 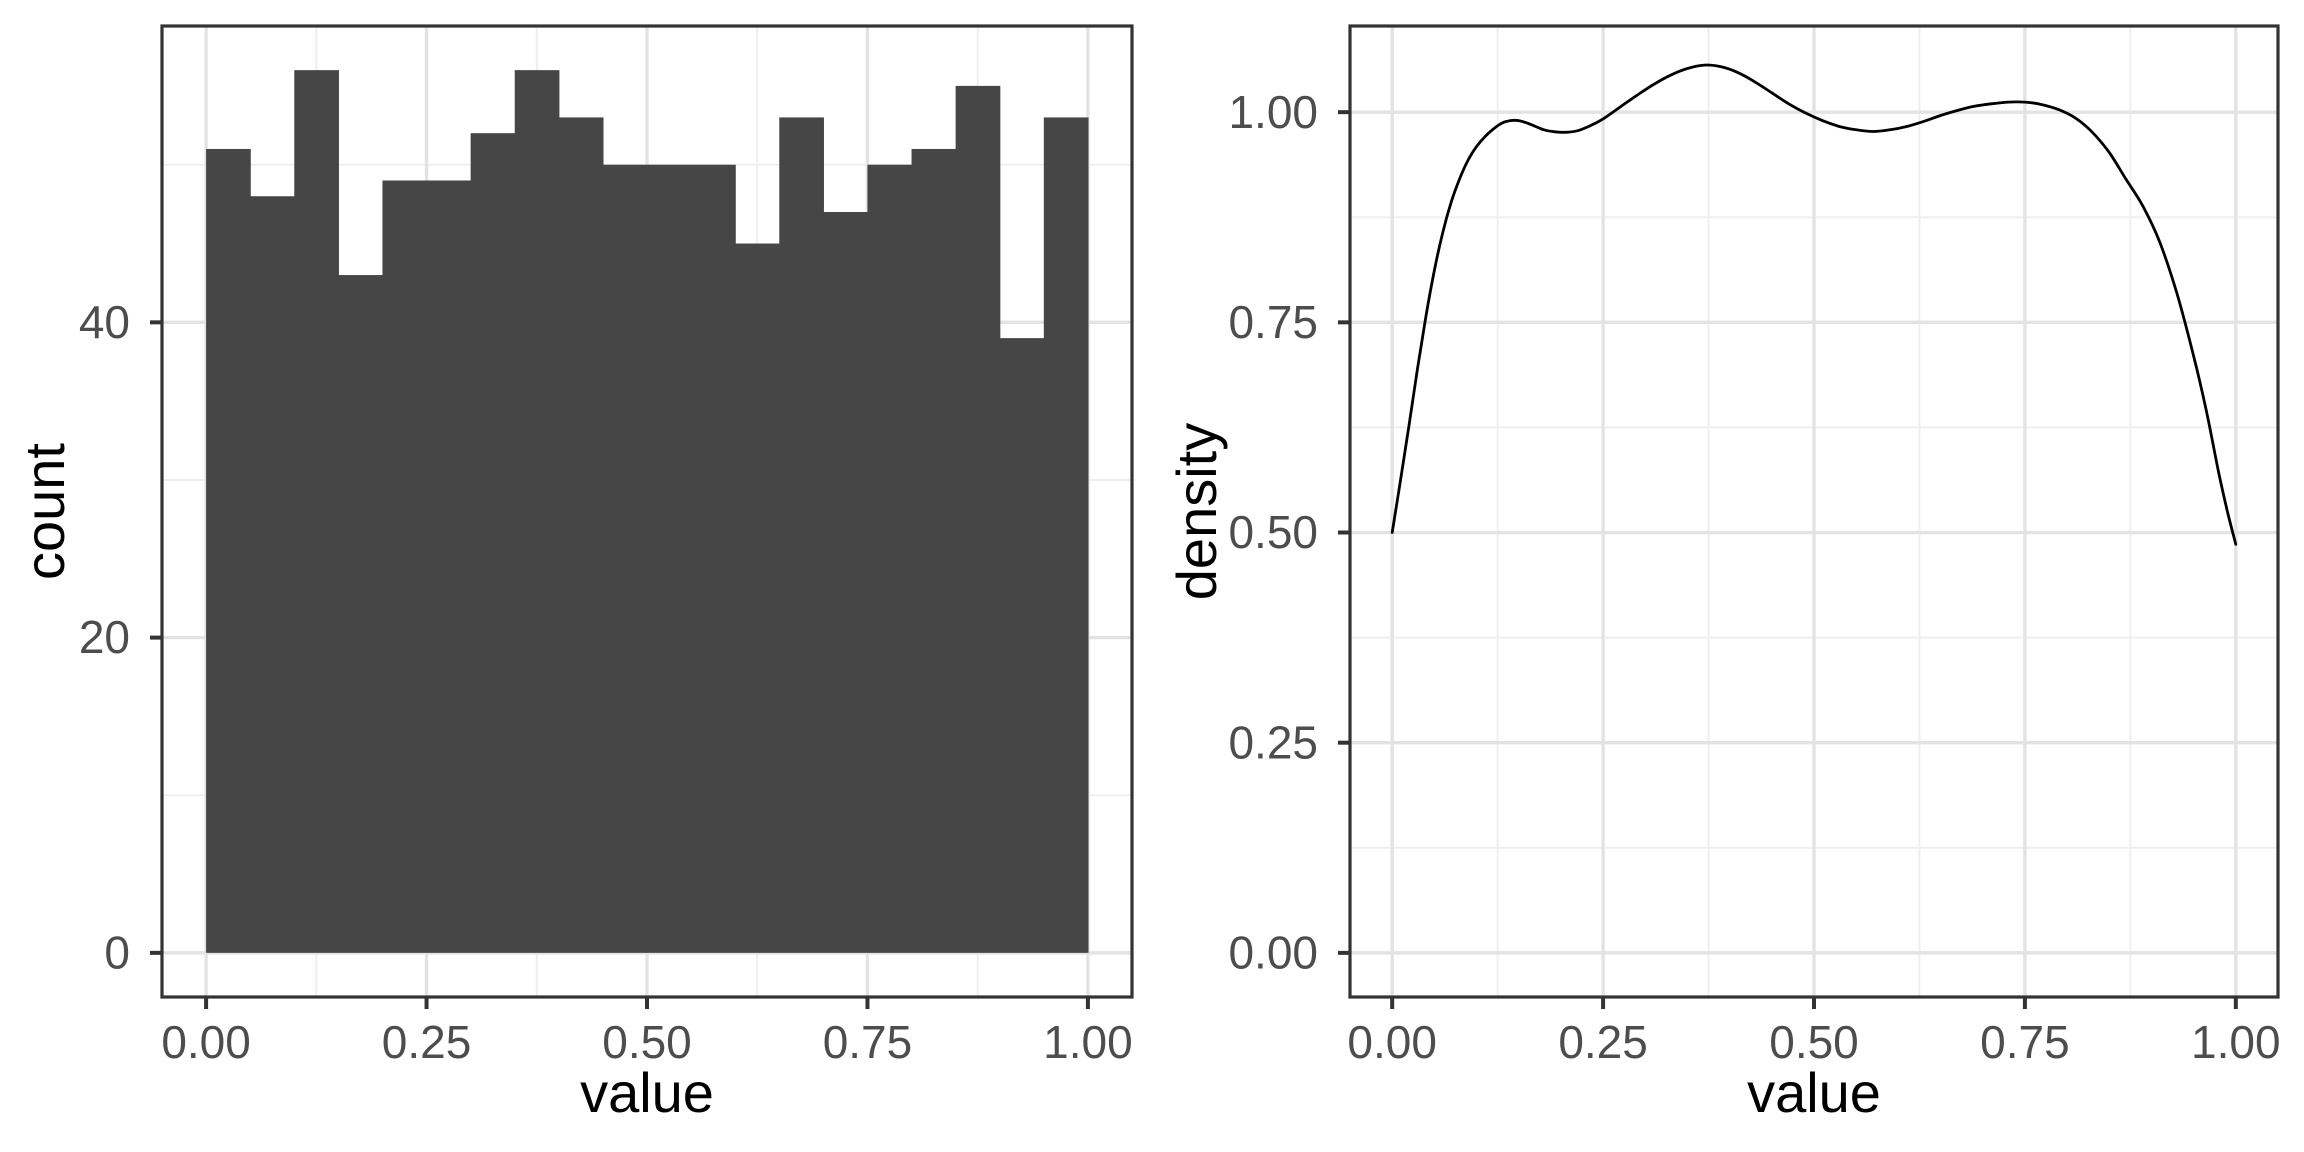 I want to click on y-tick-labels: 0.00 0.25 0.50 0.75 1.00, so click(x=1273, y=532).